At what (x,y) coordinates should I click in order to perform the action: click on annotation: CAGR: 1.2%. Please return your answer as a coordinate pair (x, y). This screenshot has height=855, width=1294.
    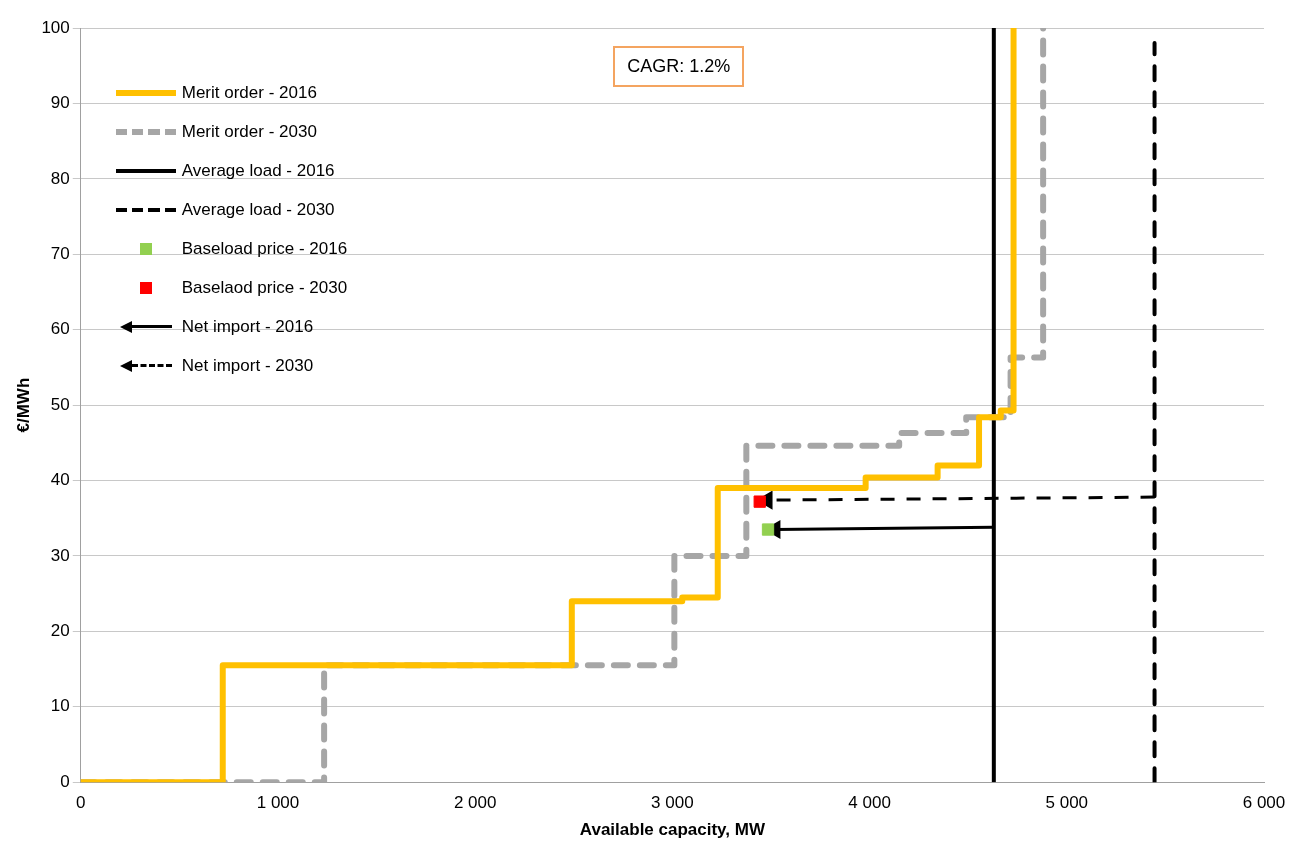
    Looking at the image, I should click on (679, 66).